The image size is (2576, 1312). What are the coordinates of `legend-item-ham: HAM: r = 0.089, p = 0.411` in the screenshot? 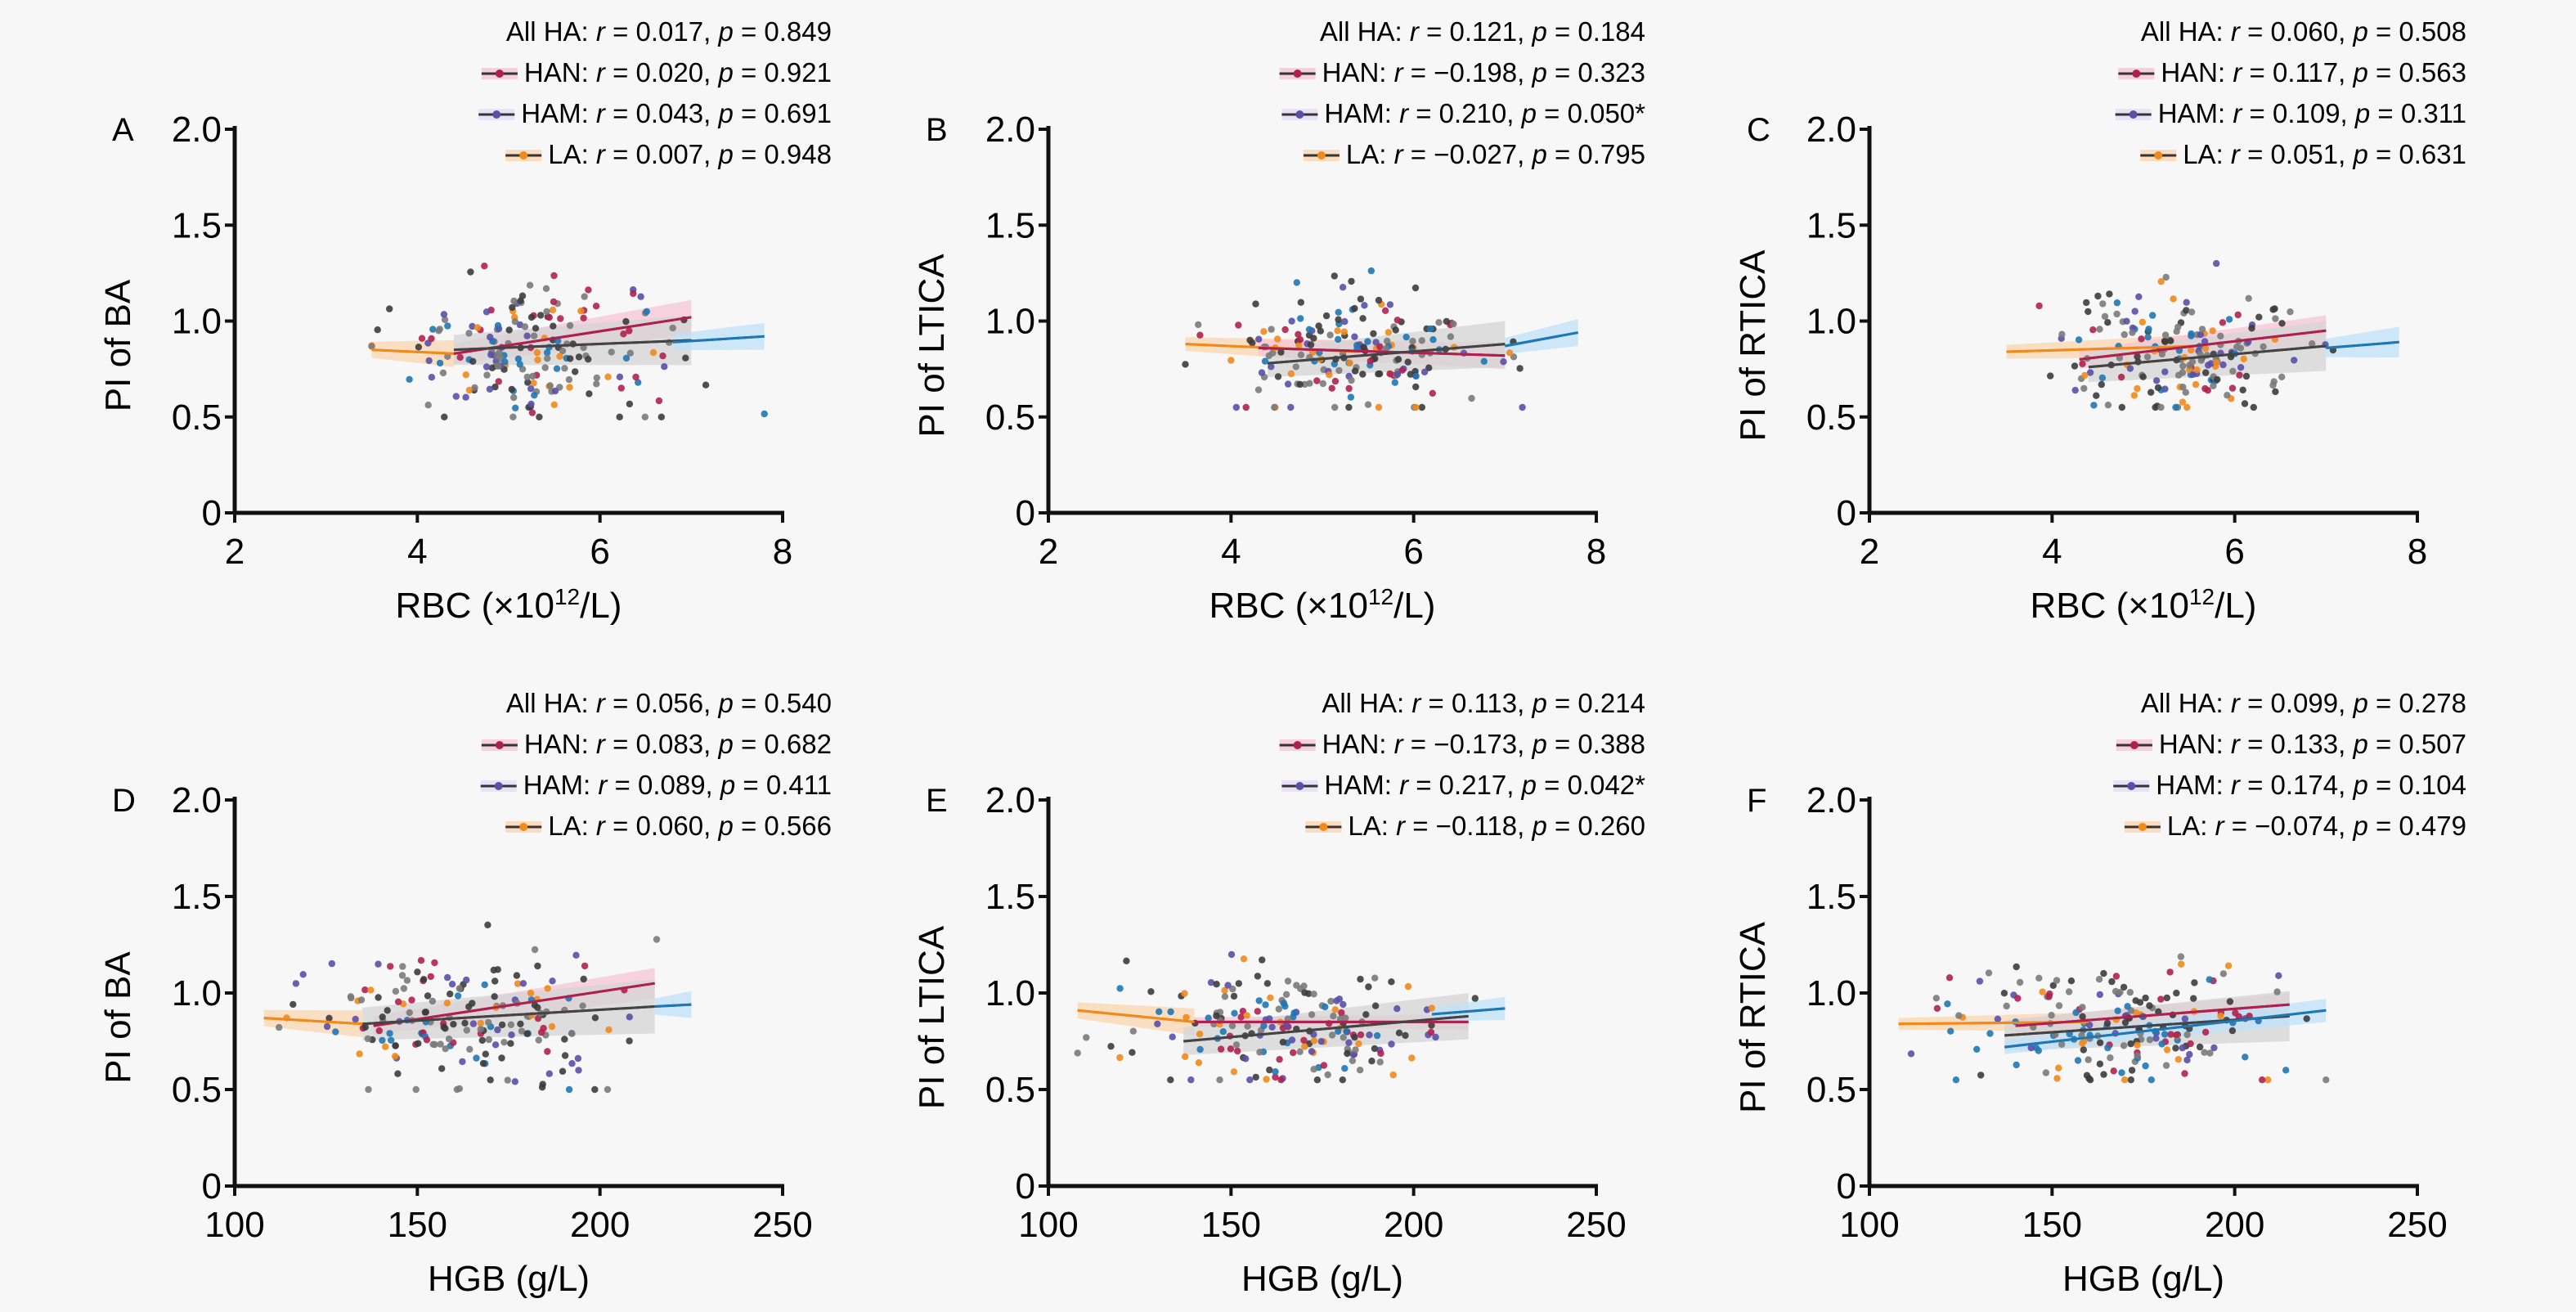 It's located at (656, 785).